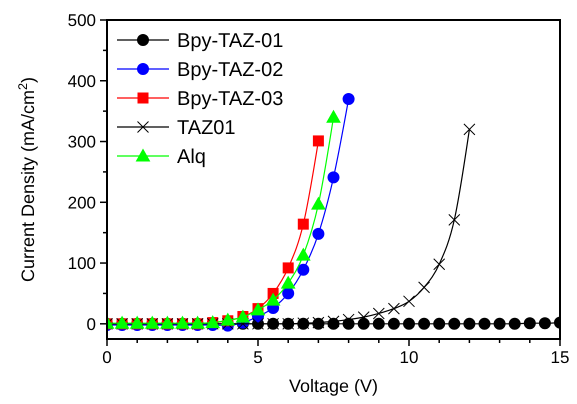 The height and width of the screenshot is (404, 577). What do you see at coordinates (230, 41) in the screenshot?
I see `legend-label: Bpy-TAZ-01` at bounding box center [230, 41].